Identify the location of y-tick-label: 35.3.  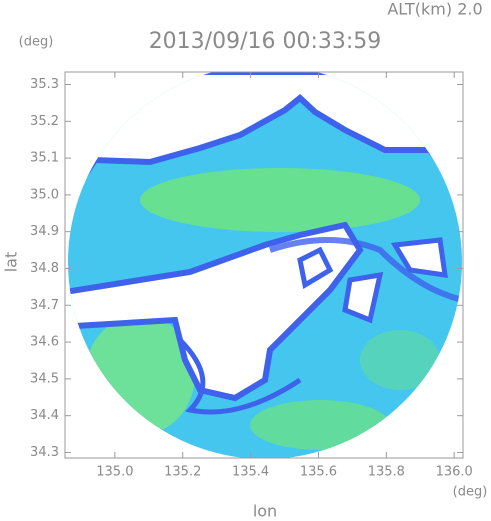
(44, 84).